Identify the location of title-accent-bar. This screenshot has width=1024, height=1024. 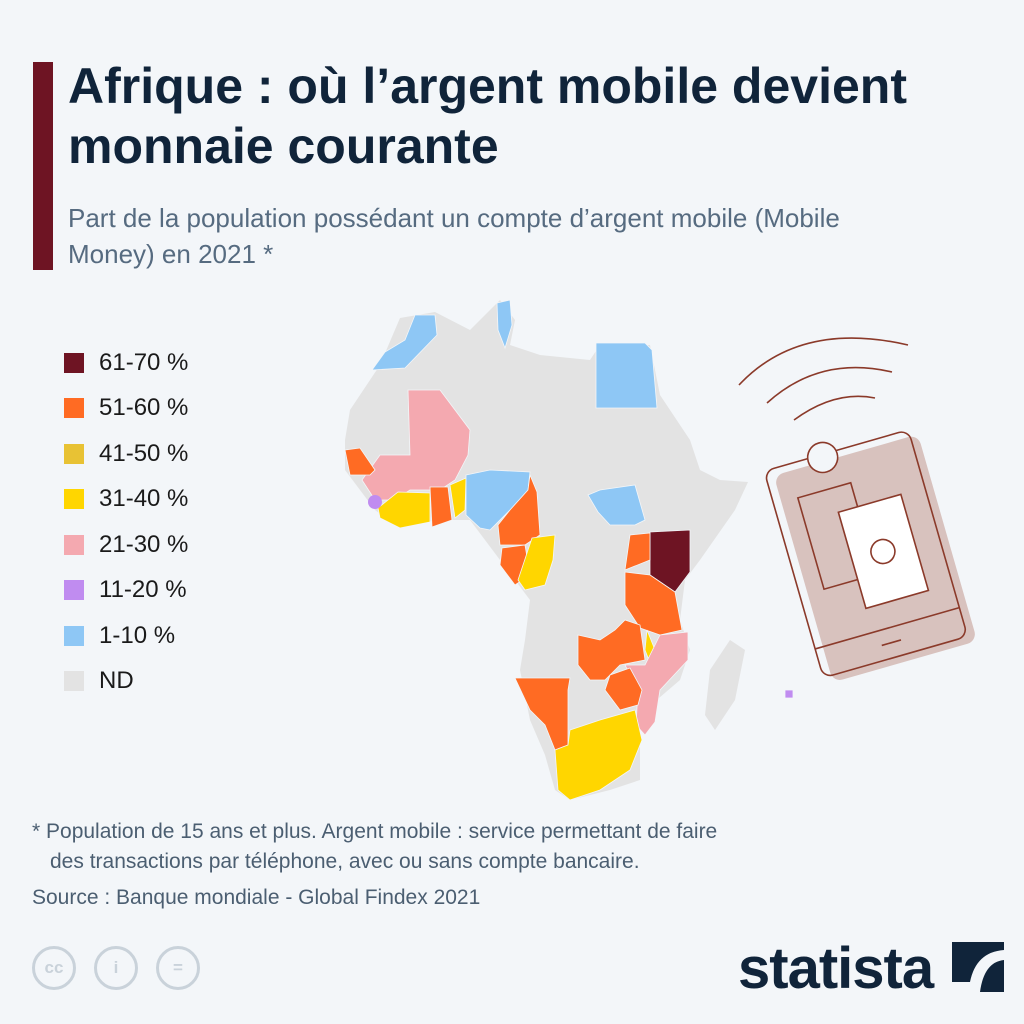
(43, 166).